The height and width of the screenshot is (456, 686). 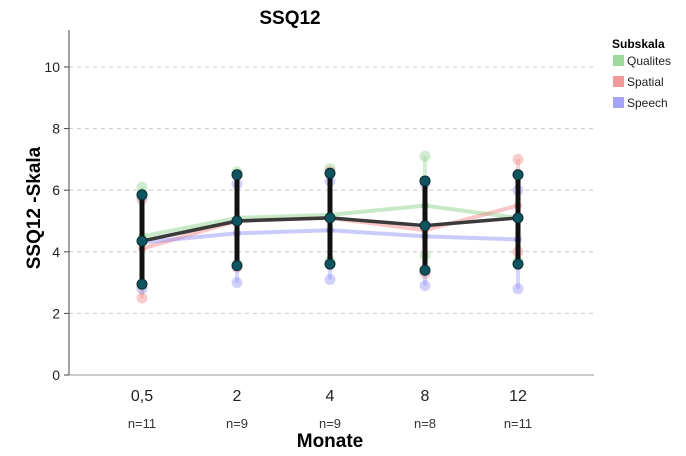 I want to click on x-tick-label: 8, so click(x=425, y=396).